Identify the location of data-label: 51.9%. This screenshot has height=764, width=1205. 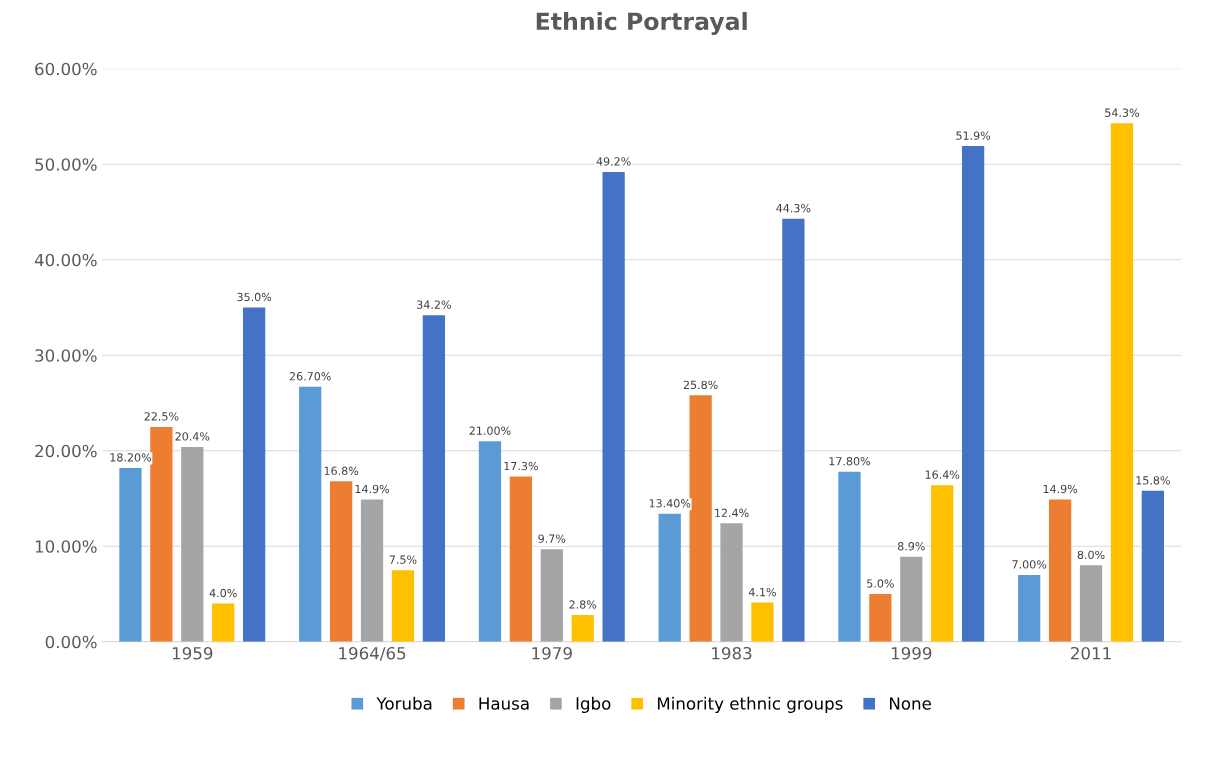
(973, 135).